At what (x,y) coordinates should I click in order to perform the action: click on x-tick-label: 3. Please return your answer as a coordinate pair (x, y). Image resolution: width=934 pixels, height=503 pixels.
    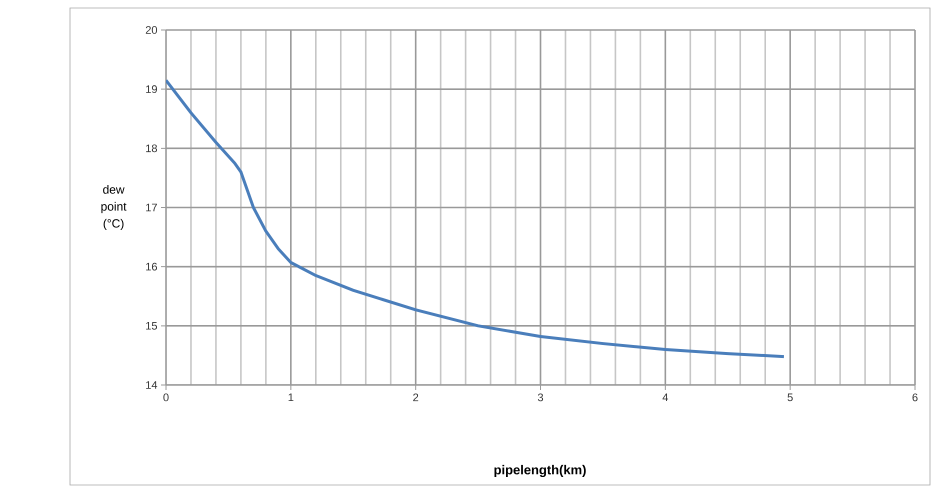
    Looking at the image, I should click on (541, 398).